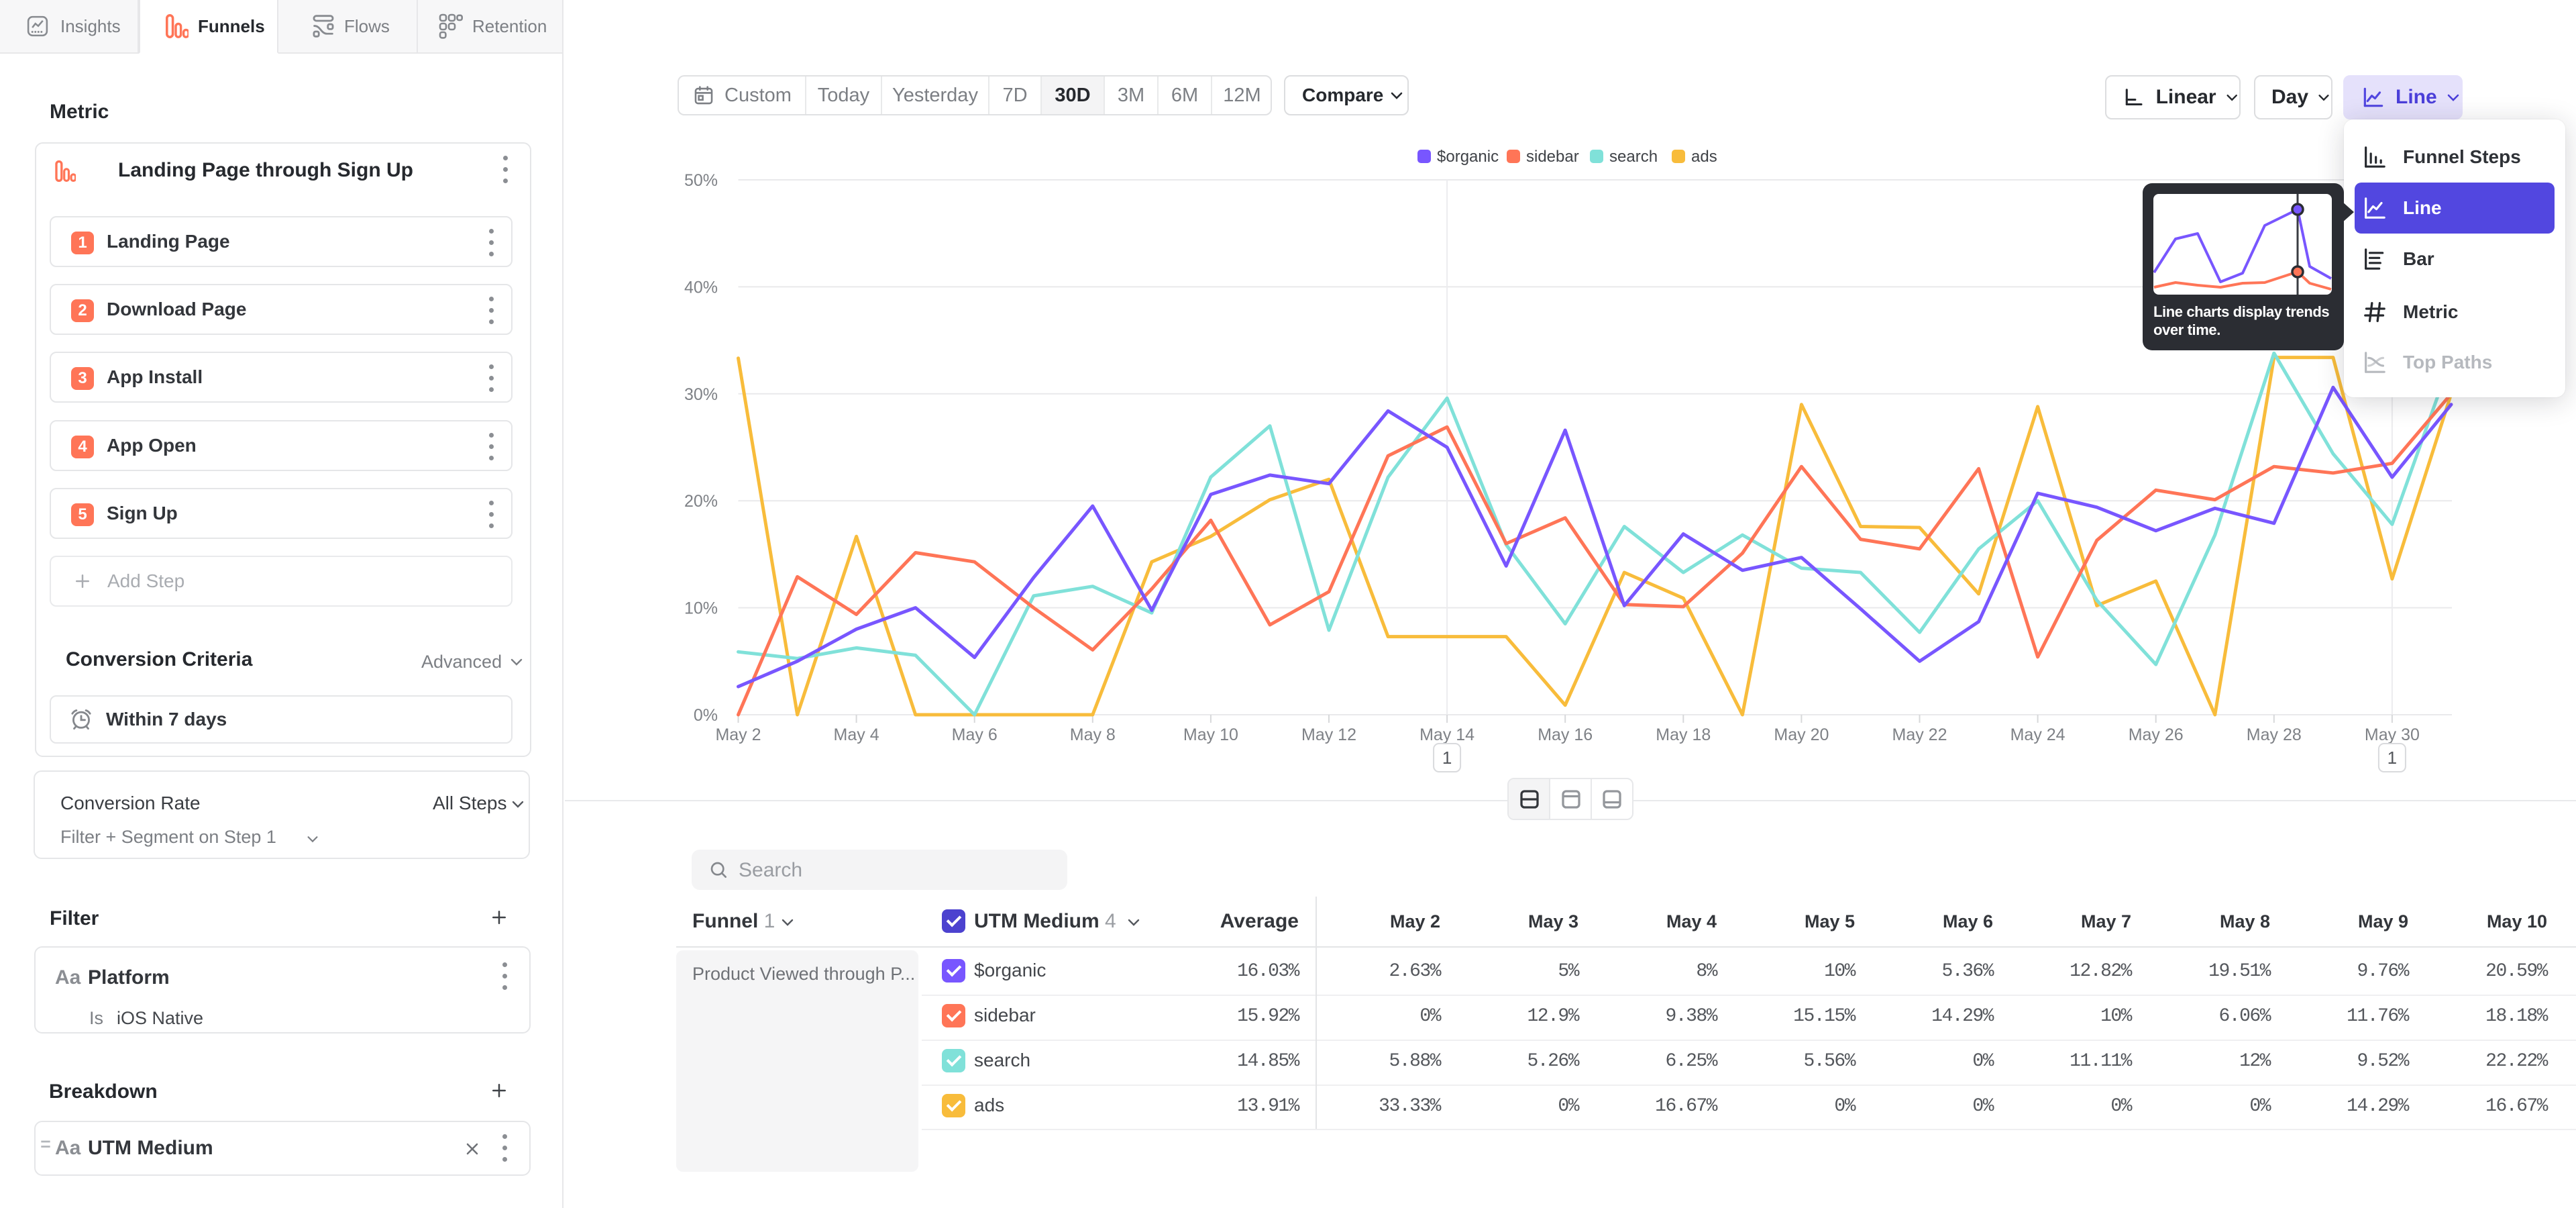  Describe the element at coordinates (2156, 734) in the screenshot. I see `svg-text: May 26` at that location.